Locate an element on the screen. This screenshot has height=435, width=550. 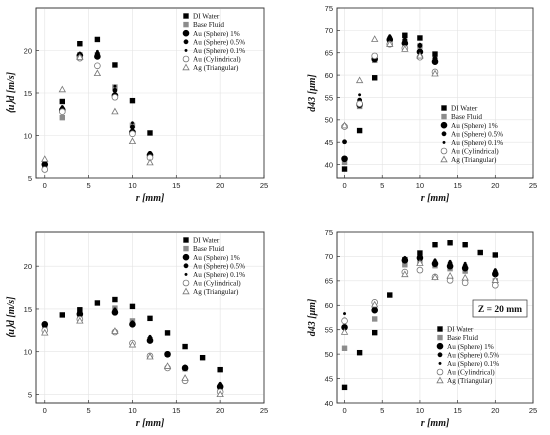
y-tick-label: 70 is located at coordinates (329, 256).